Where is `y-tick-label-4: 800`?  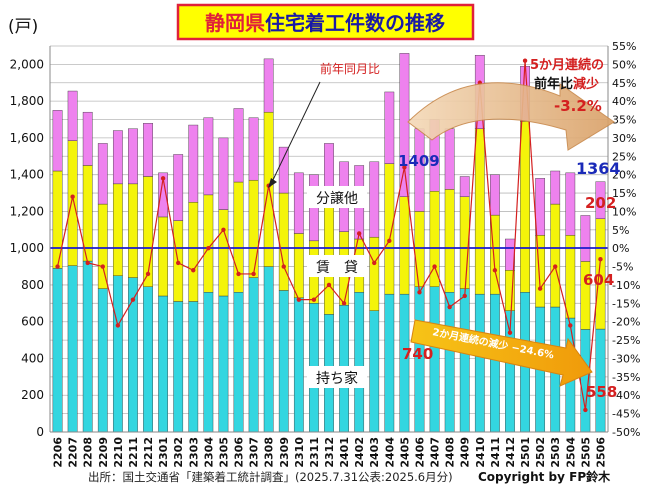 y-tick-label-4: 800 is located at coordinates (32, 285).